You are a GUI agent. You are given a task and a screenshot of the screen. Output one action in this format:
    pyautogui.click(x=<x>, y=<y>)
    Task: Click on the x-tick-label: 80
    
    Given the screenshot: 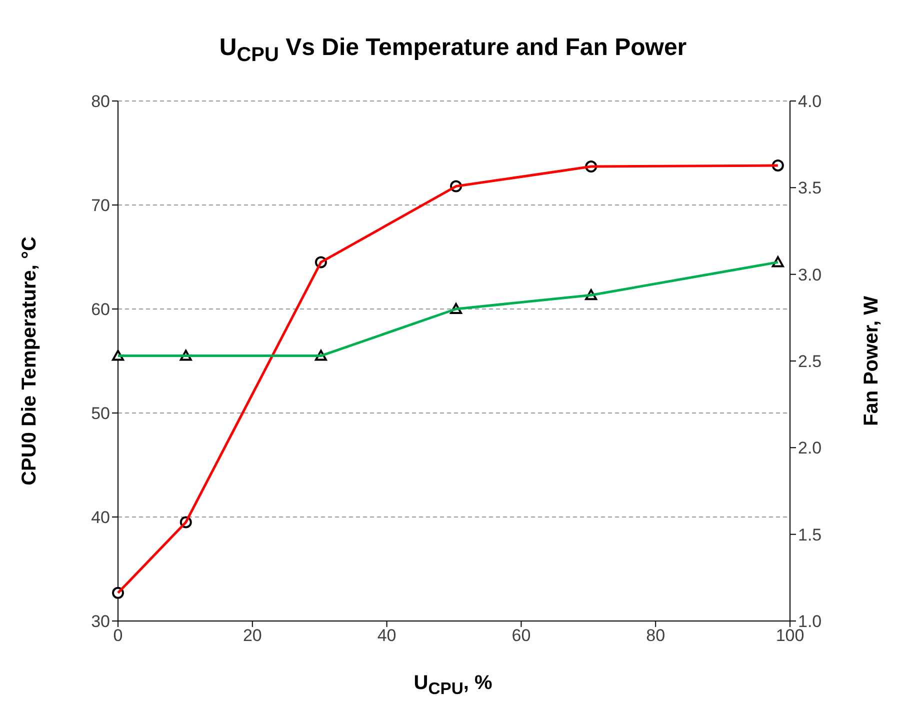 What is the action you would take?
    pyautogui.click(x=656, y=636)
    